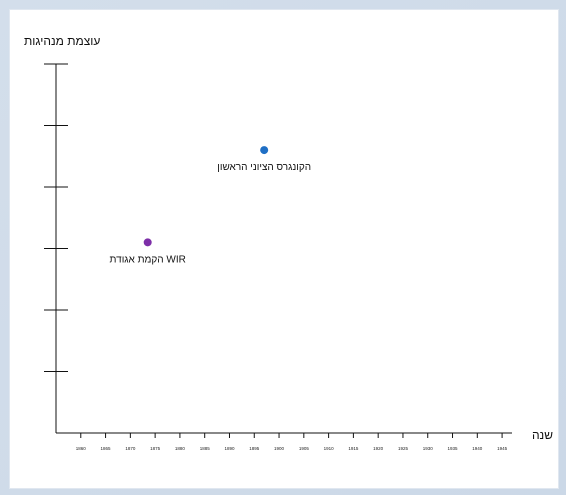  Describe the element at coordinates (62, 41) in the screenshot. I see `y-axis-label: עוצמת מנהיגות` at that location.